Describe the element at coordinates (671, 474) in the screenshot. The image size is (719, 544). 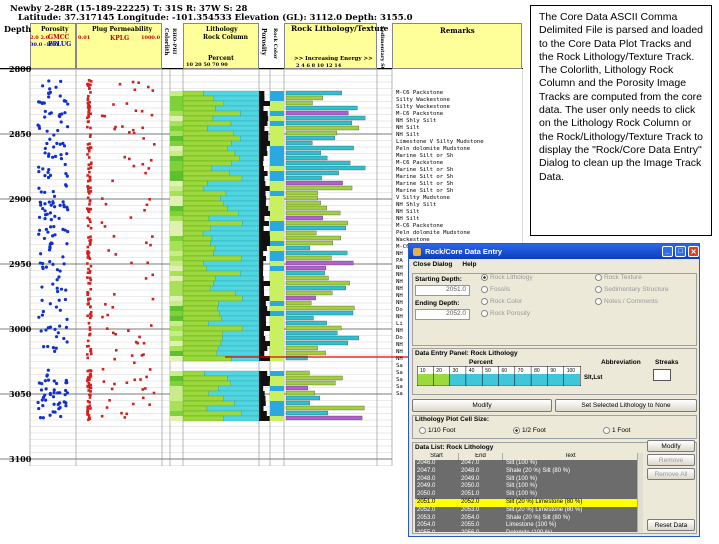
I see `remove-all-button: Remove All` at that location.